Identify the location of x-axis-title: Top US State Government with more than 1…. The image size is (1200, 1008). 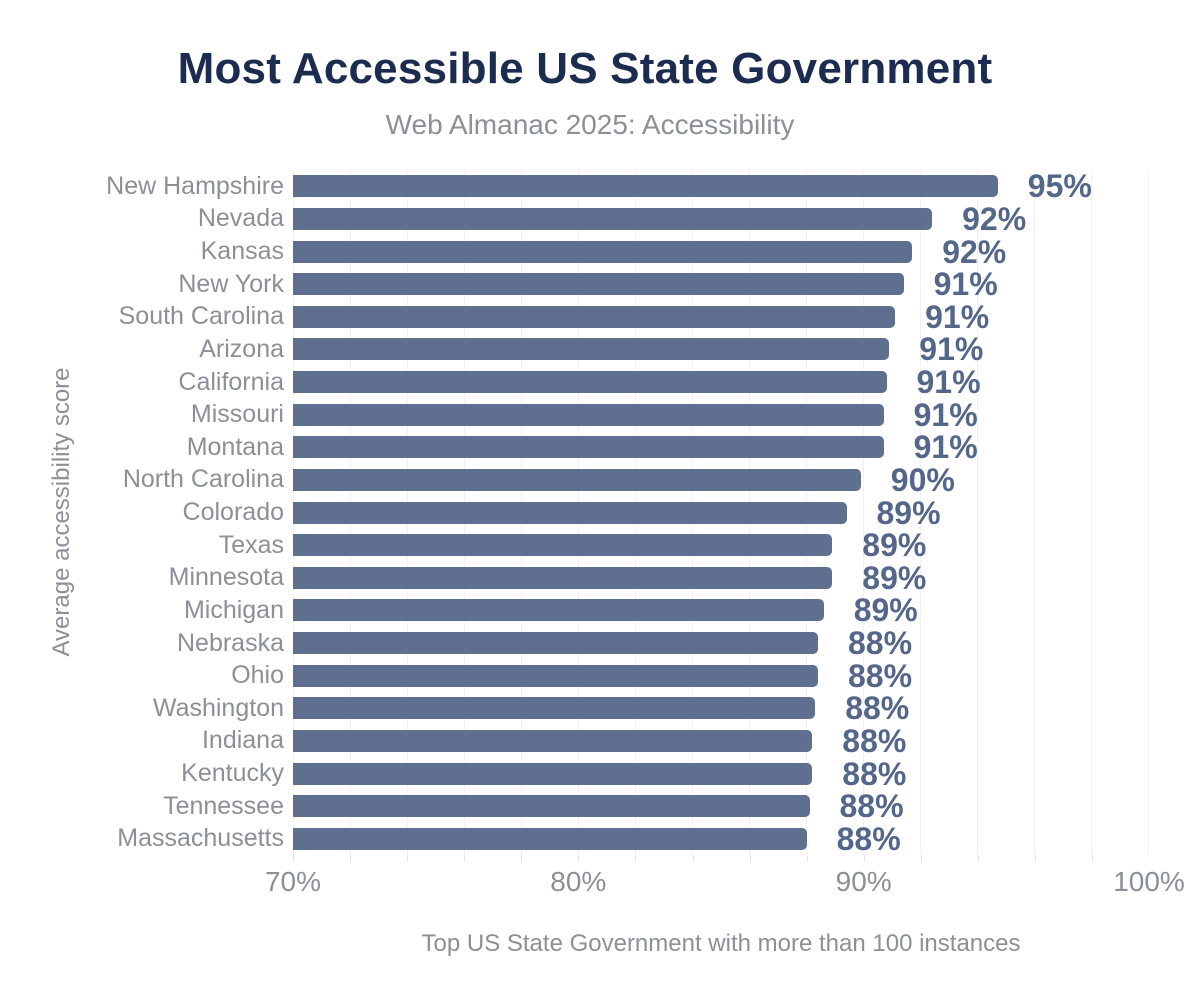
(721, 943).